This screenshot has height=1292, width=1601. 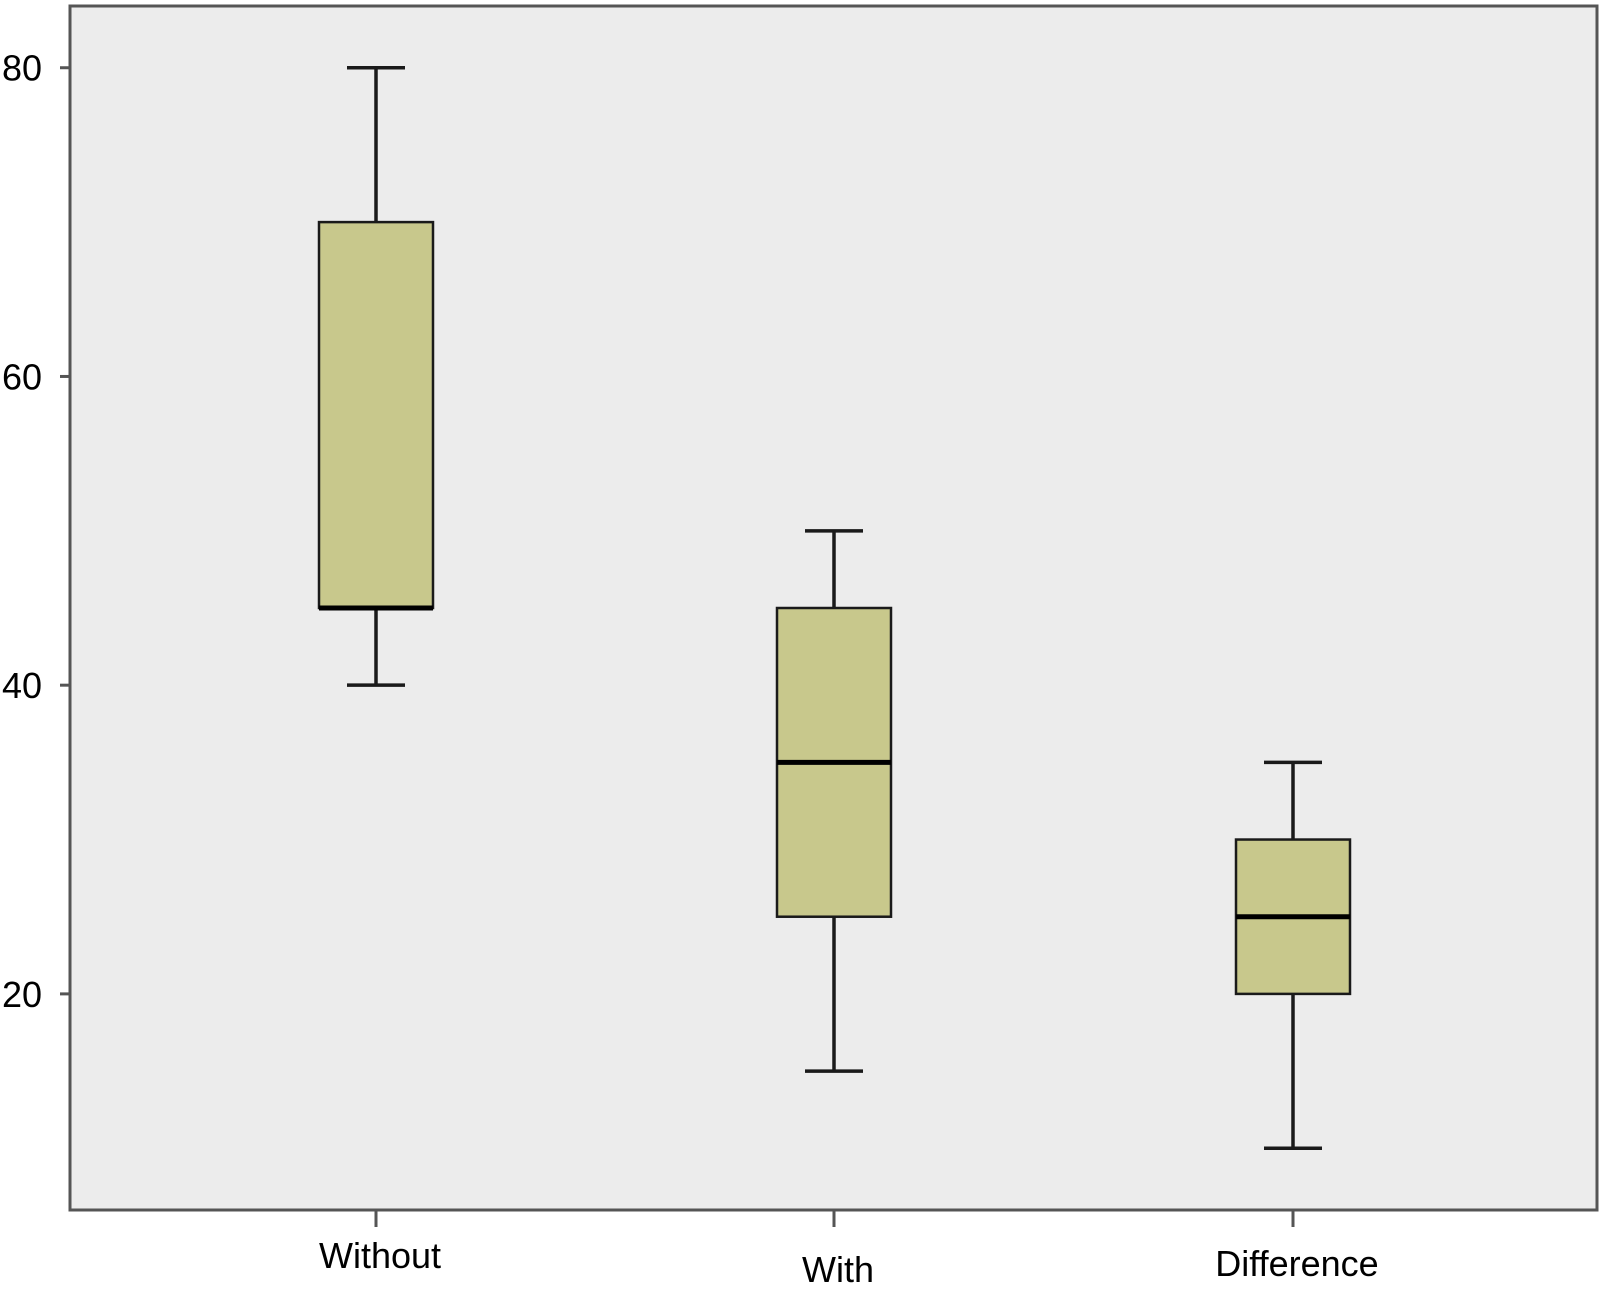 I want to click on x-category-label: With, so click(x=838, y=1269).